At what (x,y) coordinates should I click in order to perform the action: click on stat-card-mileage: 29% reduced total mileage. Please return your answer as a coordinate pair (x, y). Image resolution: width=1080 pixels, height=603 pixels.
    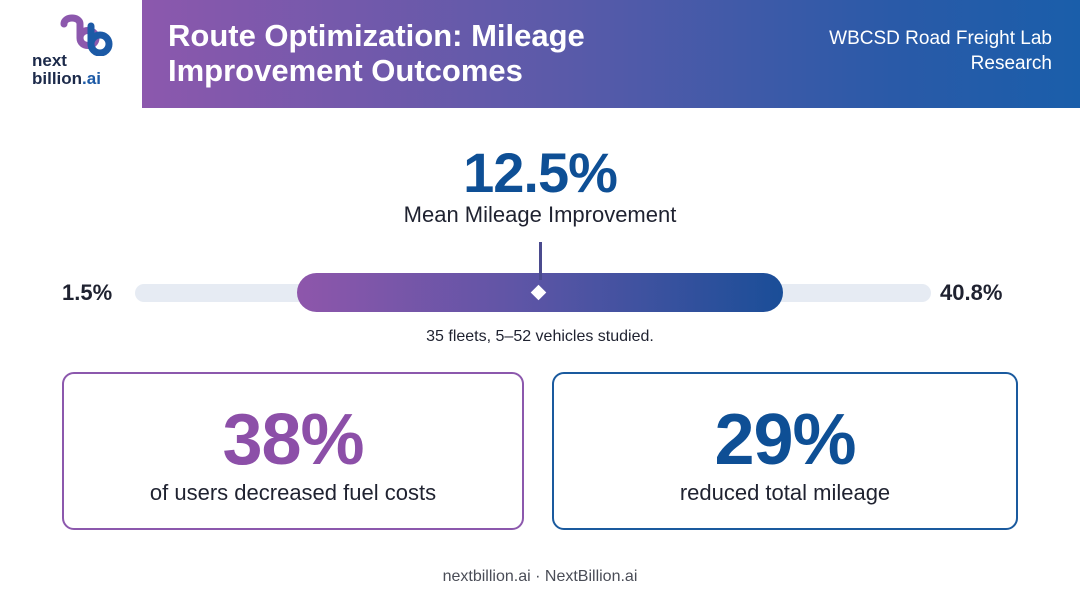
    Looking at the image, I should click on (785, 451).